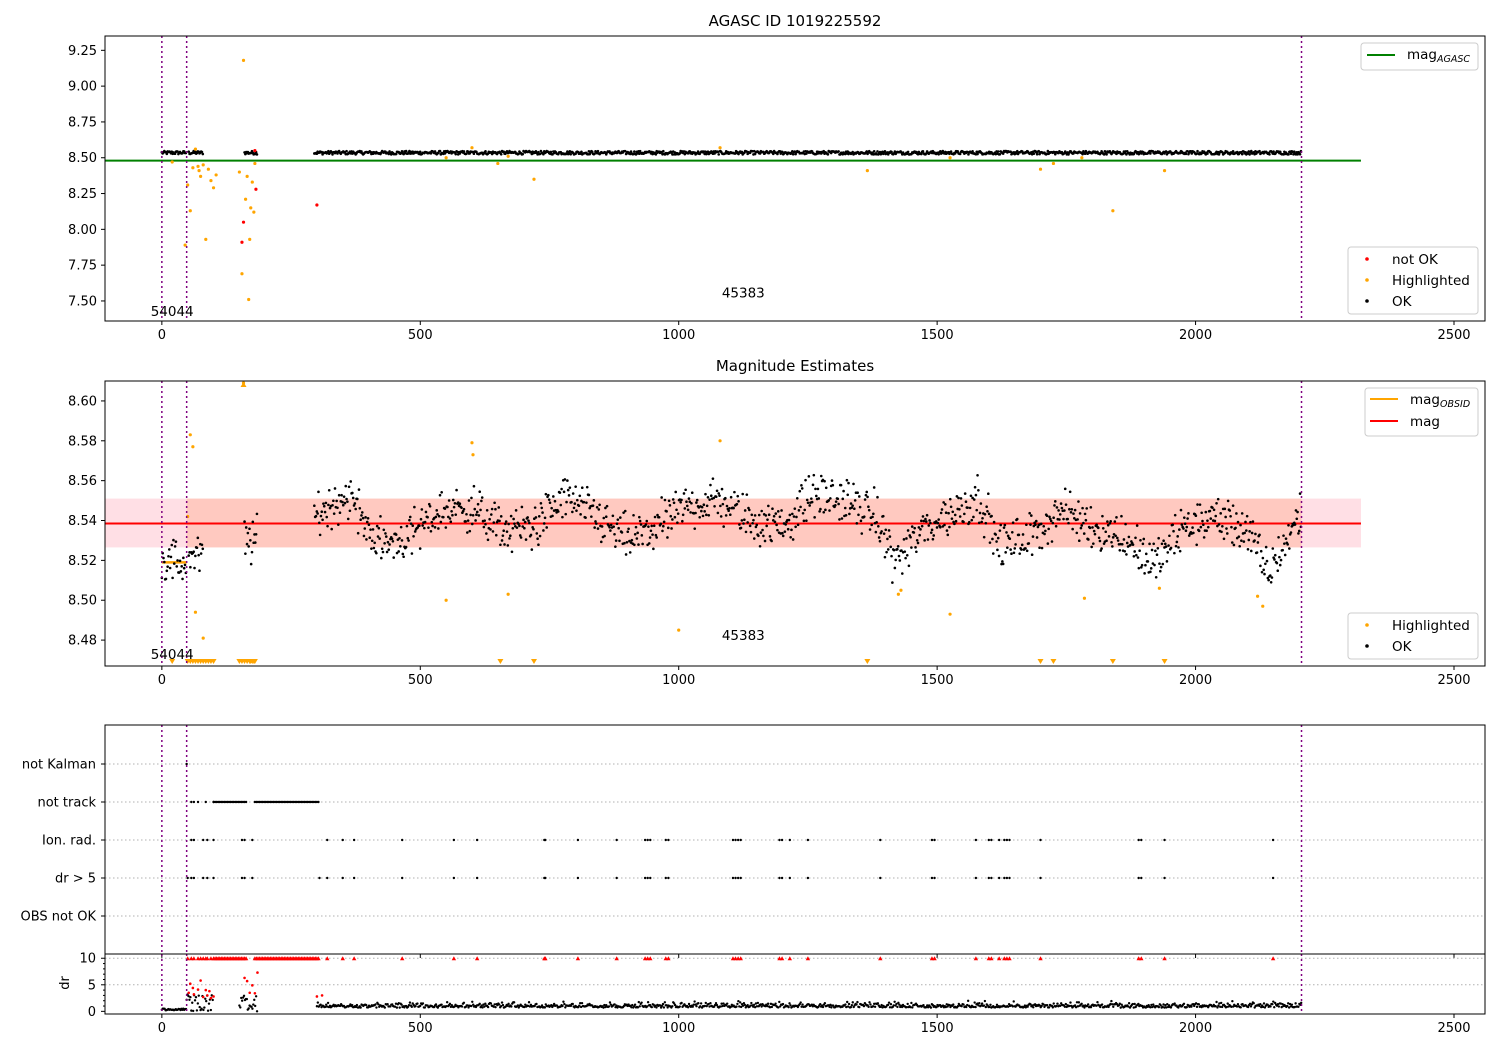 The height and width of the screenshot is (1050, 1500). I want to click on y-tick-label: 8.54, so click(82, 521).